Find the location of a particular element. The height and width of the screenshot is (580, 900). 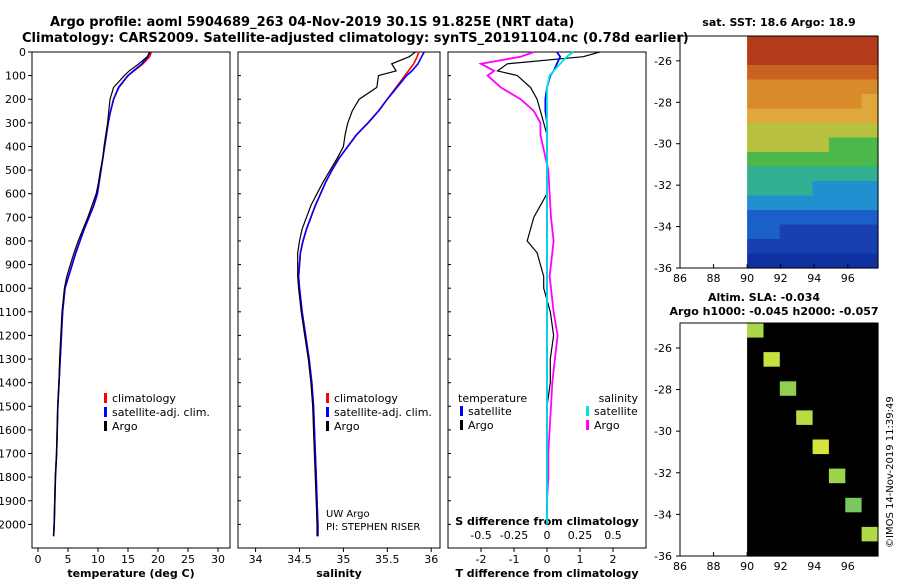

series-line-salinity-argo is located at coordinates (518, 288).